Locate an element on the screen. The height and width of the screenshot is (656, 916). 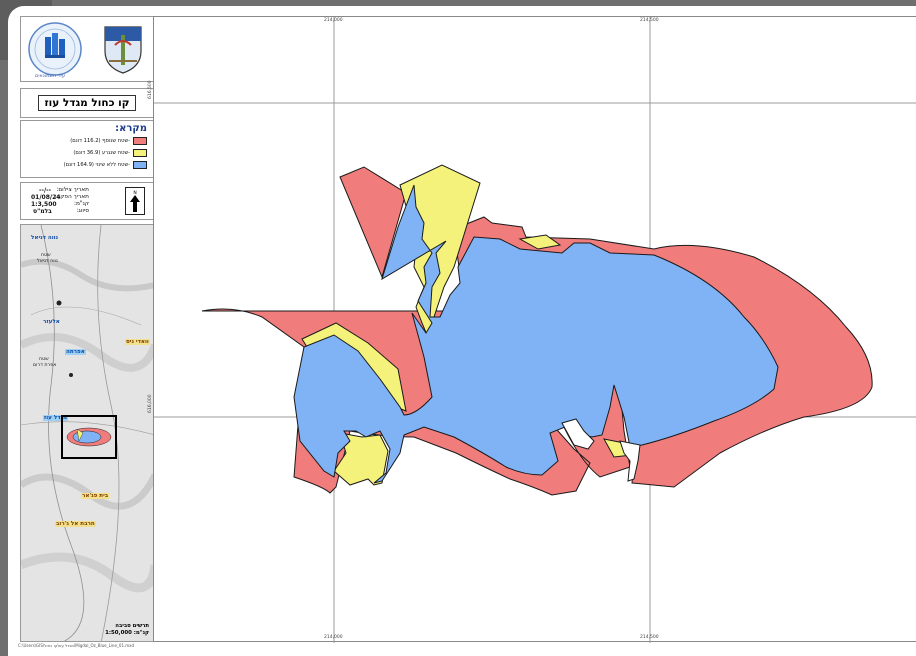
logos-panel: עיר חשמונאים is located at coordinates (87, 49).